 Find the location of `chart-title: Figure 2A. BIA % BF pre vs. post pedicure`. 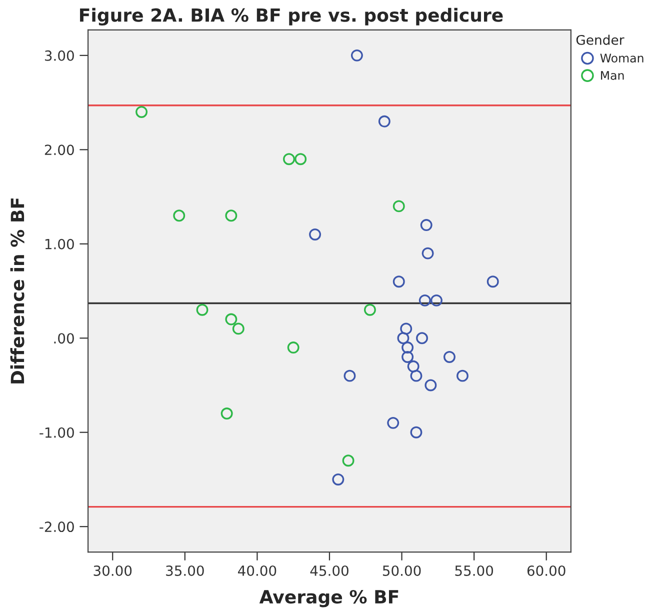

chart-title: Figure 2A. BIA % BF pre vs. post pedicure is located at coordinates (291, 17).